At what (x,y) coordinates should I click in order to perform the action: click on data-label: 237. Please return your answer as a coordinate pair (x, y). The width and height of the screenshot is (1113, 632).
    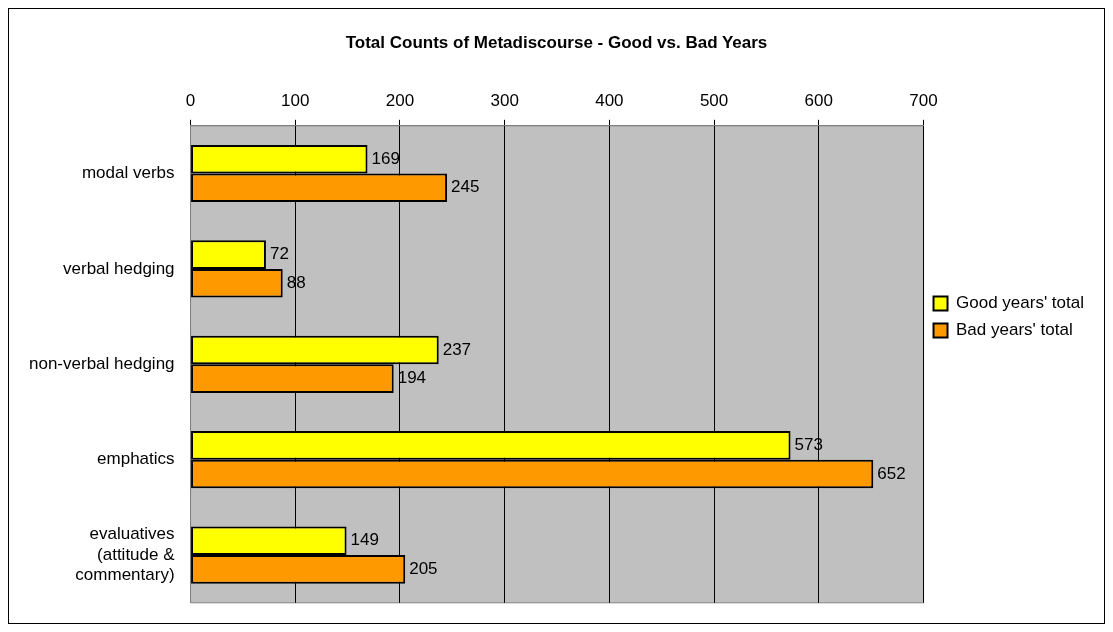
    Looking at the image, I should click on (457, 349).